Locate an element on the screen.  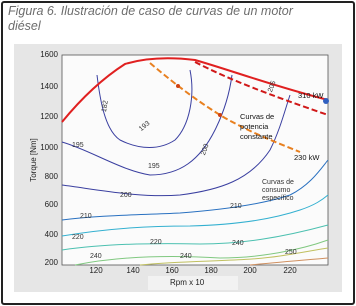
annotation: constante is located at coordinates (256, 136).